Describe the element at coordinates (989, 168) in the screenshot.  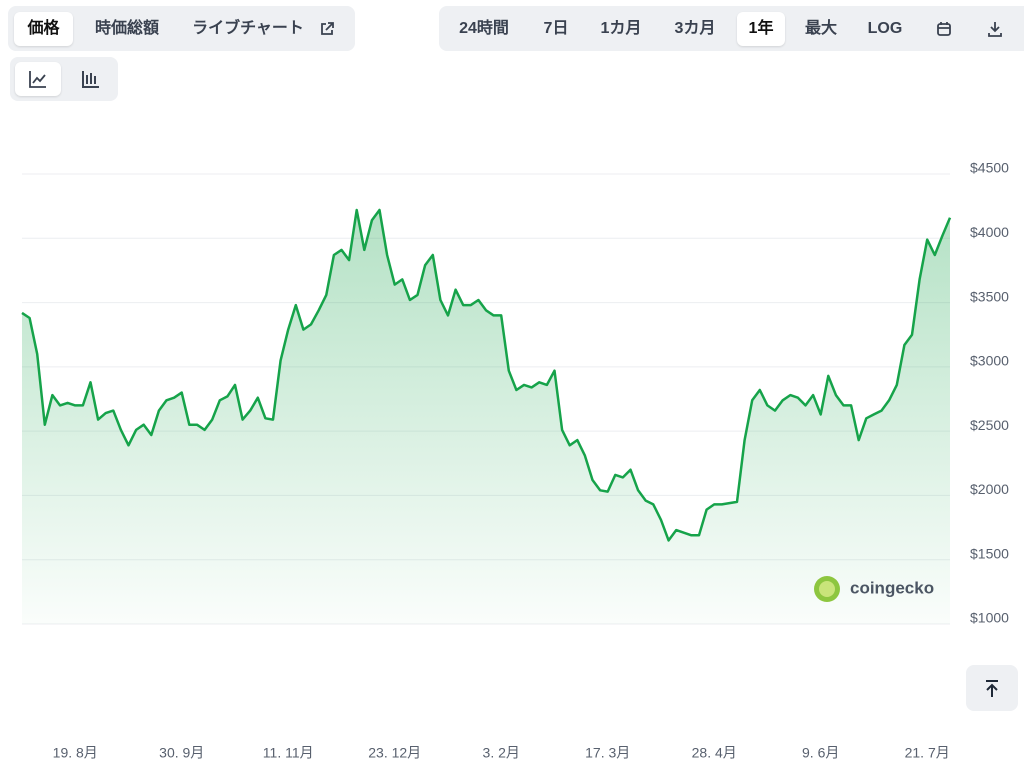
I see `y-tick-label: $4500` at that location.